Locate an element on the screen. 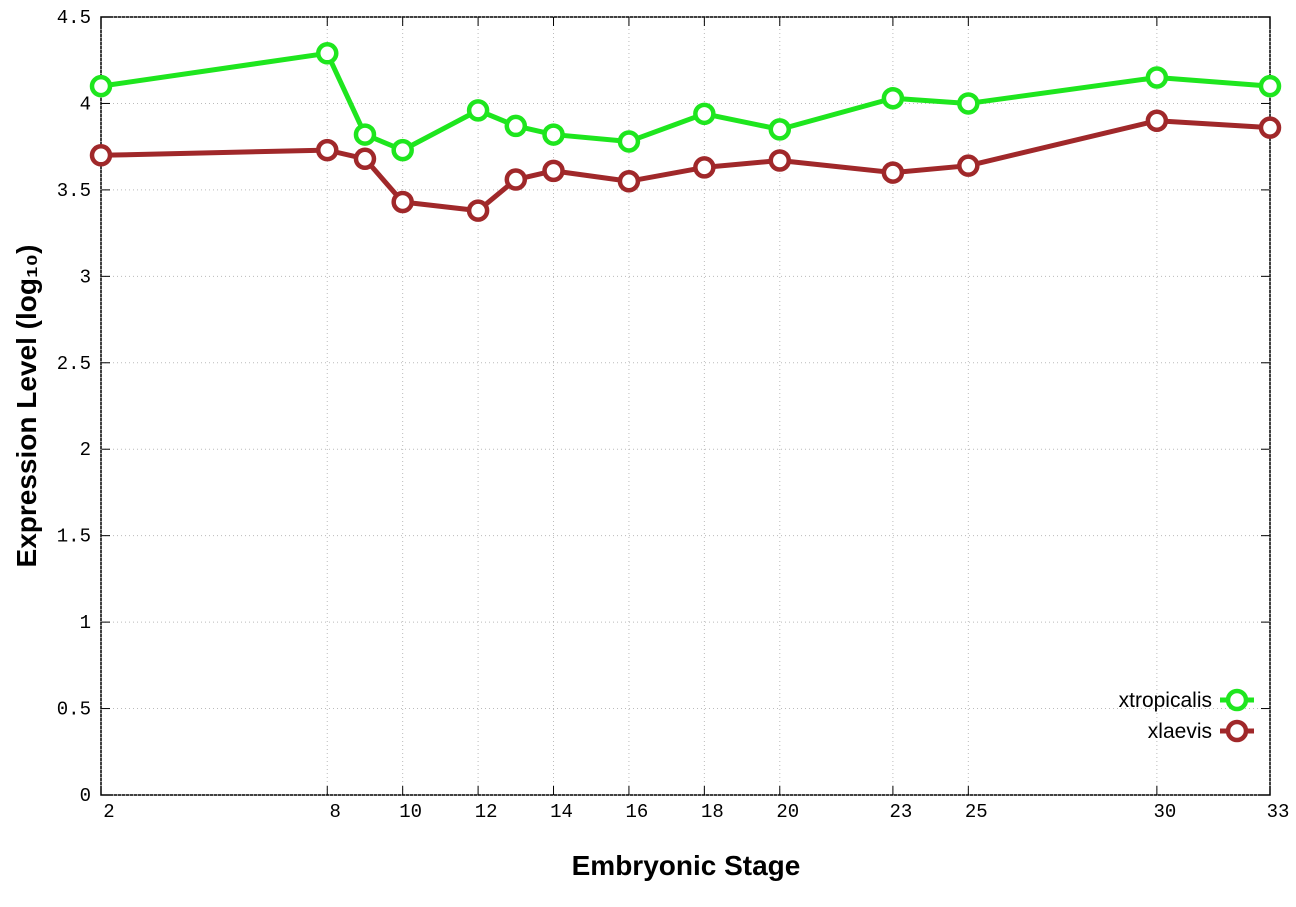  y-tick-label: 0 is located at coordinates (85, 796).